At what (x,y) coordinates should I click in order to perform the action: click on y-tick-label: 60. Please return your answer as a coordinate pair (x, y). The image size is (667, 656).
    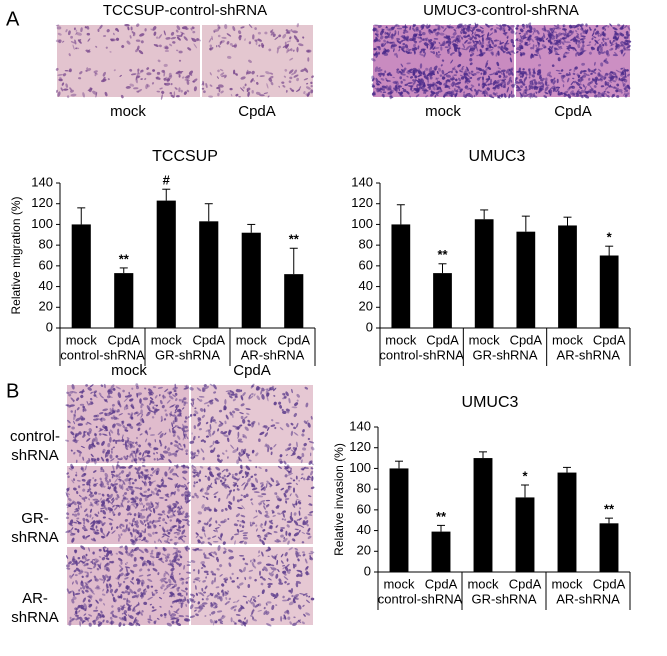
    Looking at the image, I should click on (46, 264).